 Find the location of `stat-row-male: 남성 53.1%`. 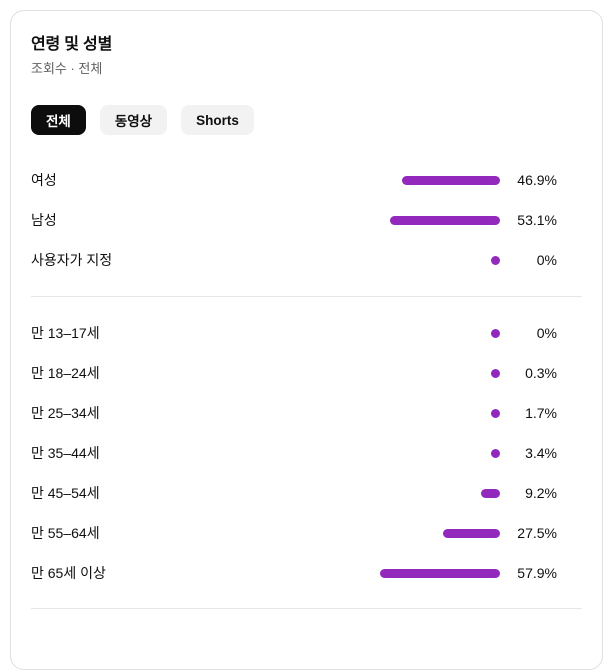

stat-row-male: 남성 53.1% is located at coordinates (306, 220).